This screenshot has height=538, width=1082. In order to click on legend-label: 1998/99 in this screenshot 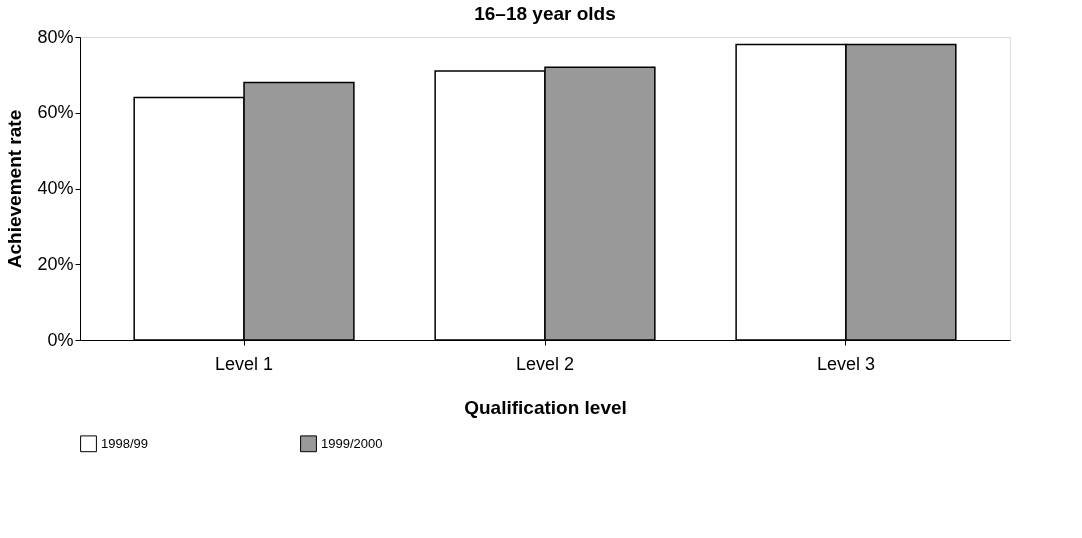, I will do `click(124, 443)`.